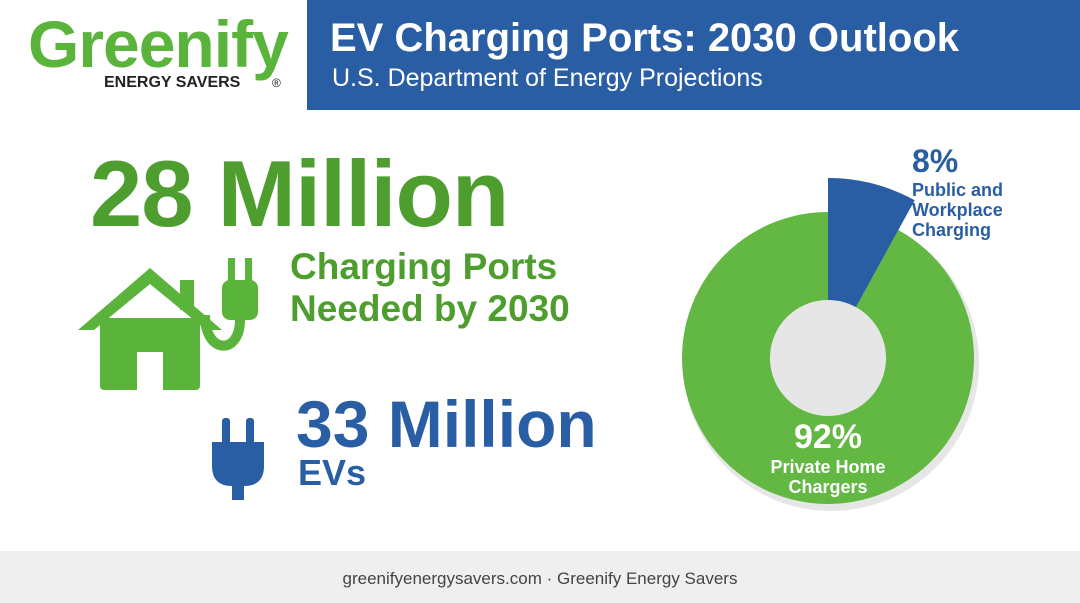 Image resolution: width=1080 pixels, height=603 pixels. I want to click on logo-tagline: ENERGY SAVERS, so click(172, 82).